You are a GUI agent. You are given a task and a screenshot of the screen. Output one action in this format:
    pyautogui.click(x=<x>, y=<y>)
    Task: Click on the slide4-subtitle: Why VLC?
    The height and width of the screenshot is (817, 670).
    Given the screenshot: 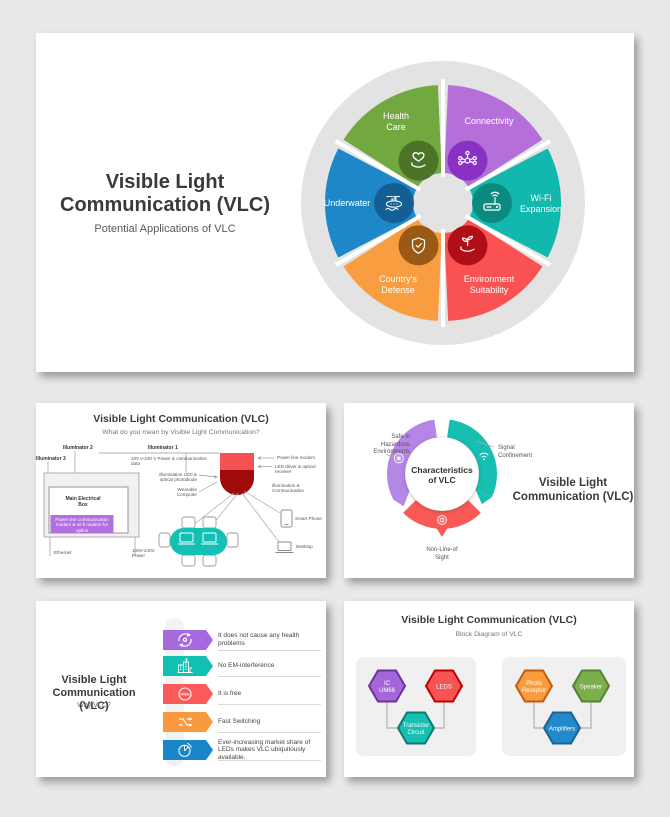 What is the action you would take?
    pyautogui.click(x=94, y=705)
    